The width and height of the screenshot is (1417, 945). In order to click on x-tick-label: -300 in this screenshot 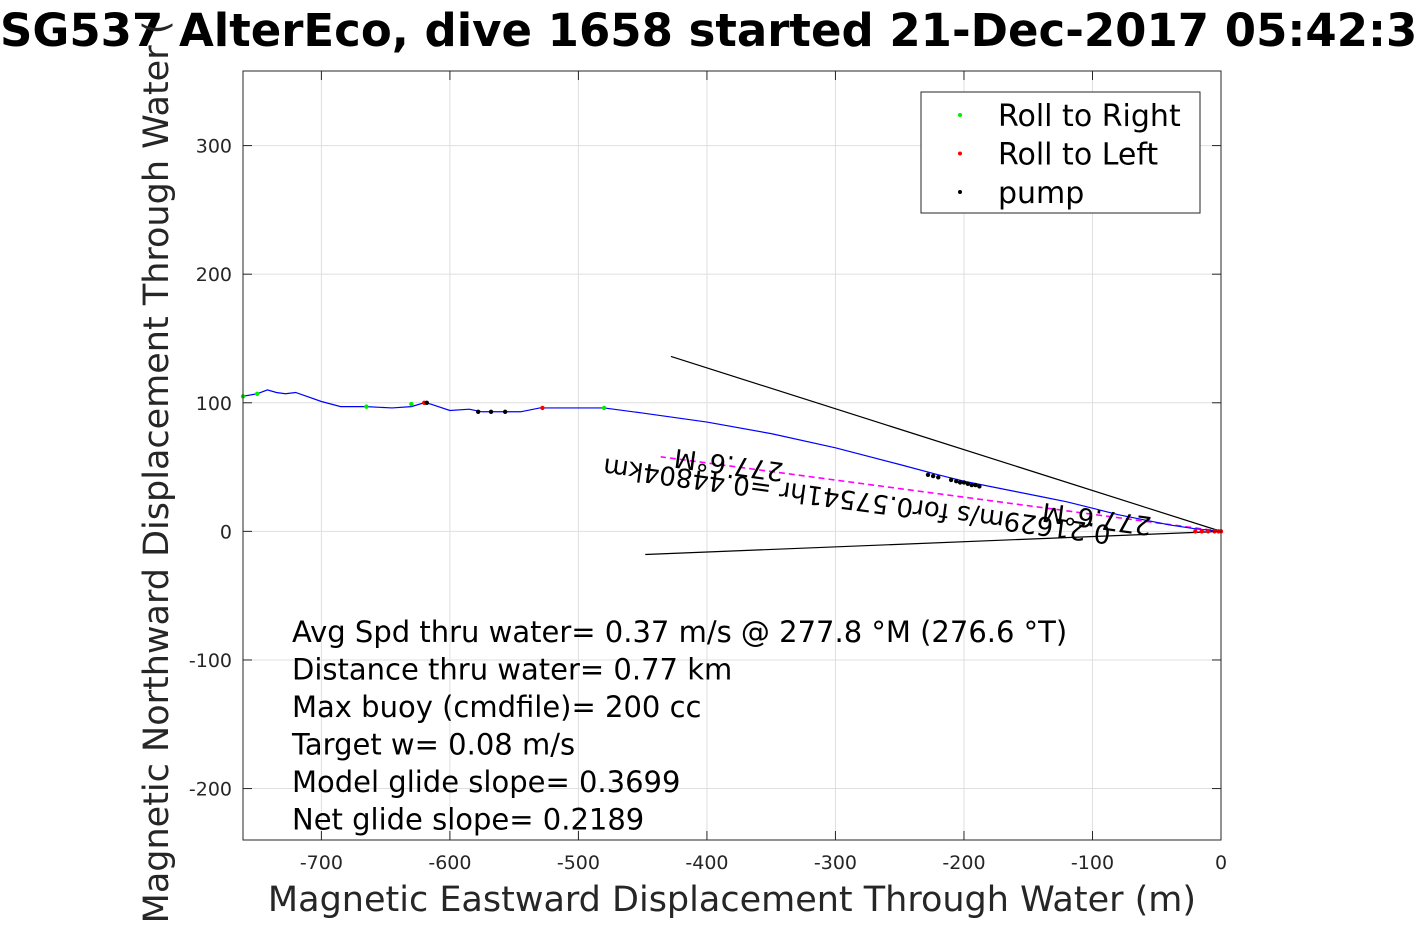, I will do `click(835, 863)`.